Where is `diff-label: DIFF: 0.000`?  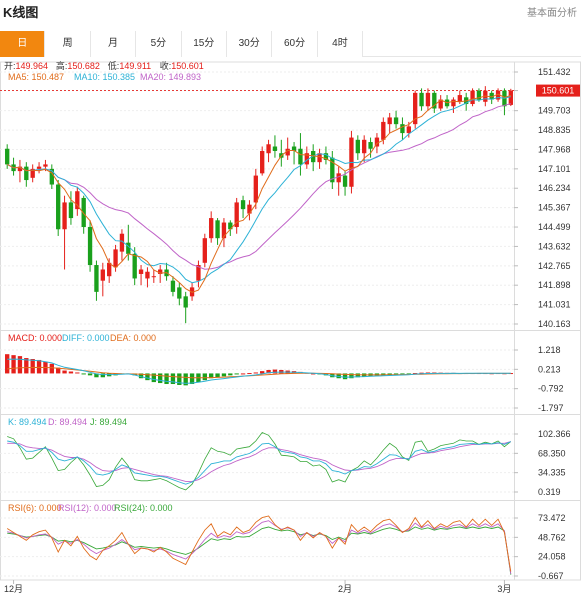
diff-label: DIFF: 0.000 is located at coordinates (86, 338).